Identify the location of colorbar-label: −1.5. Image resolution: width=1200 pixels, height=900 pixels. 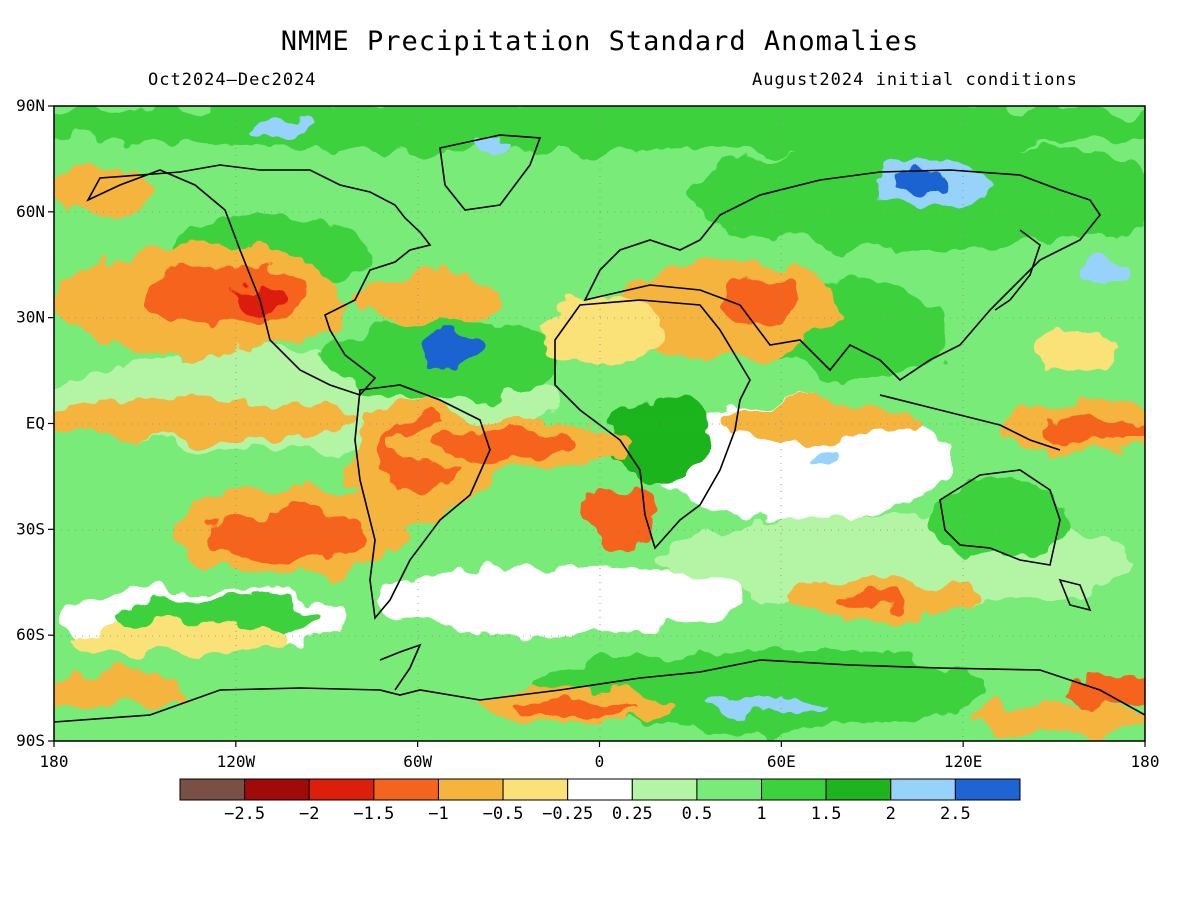
(373, 814).